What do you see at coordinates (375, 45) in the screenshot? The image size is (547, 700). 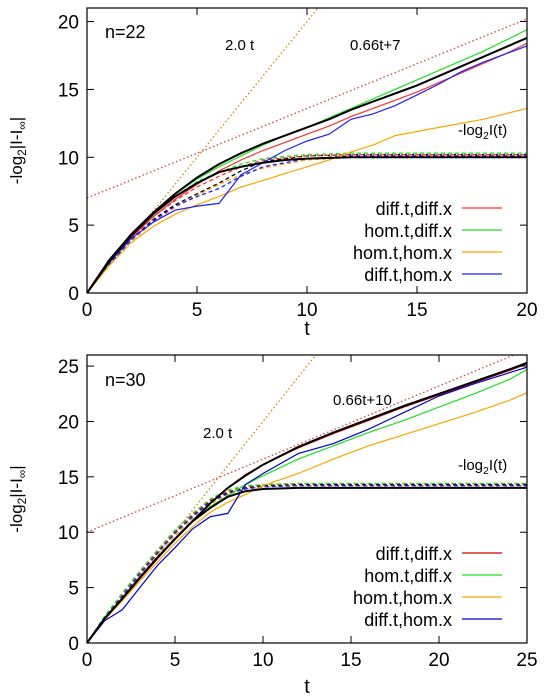 I see `reference-line-label: 0.66t+7` at bounding box center [375, 45].